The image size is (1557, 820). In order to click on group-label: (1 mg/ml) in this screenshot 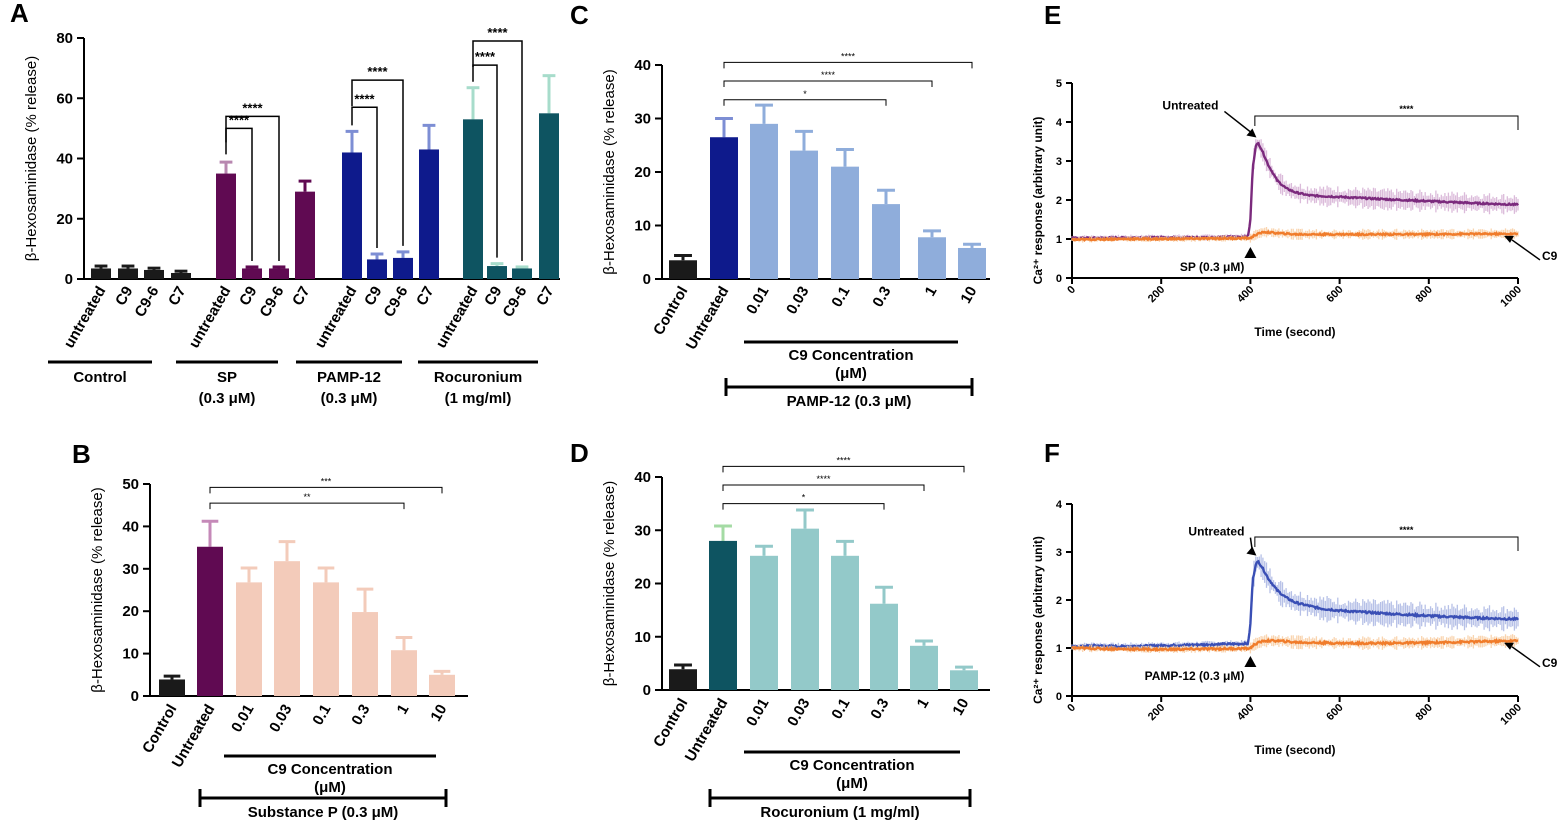, I will do `click(478, 398)`.